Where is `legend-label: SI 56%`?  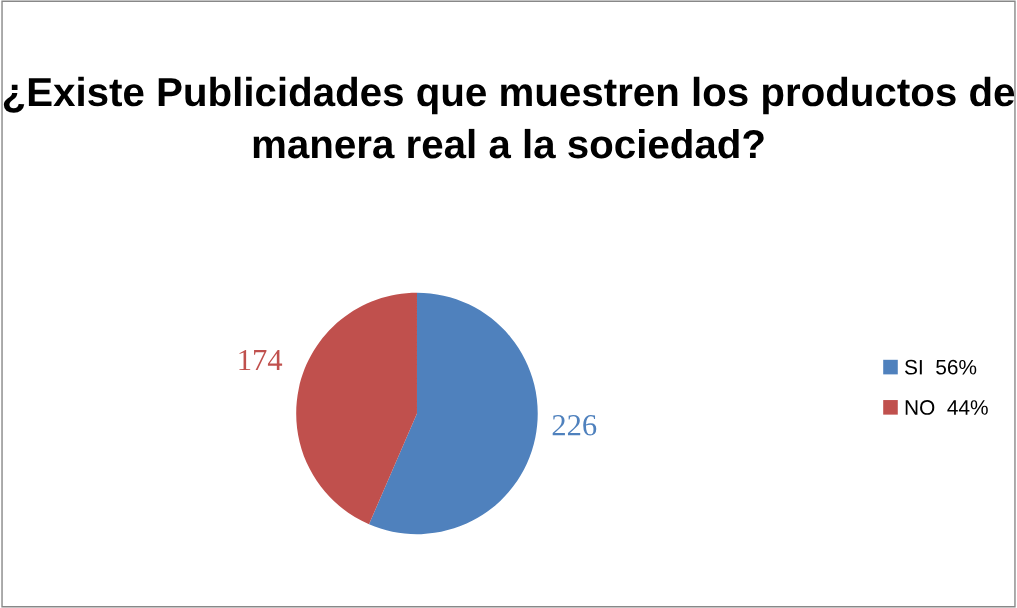 legend-label: SI 56% is located at coordinates (940, 367).